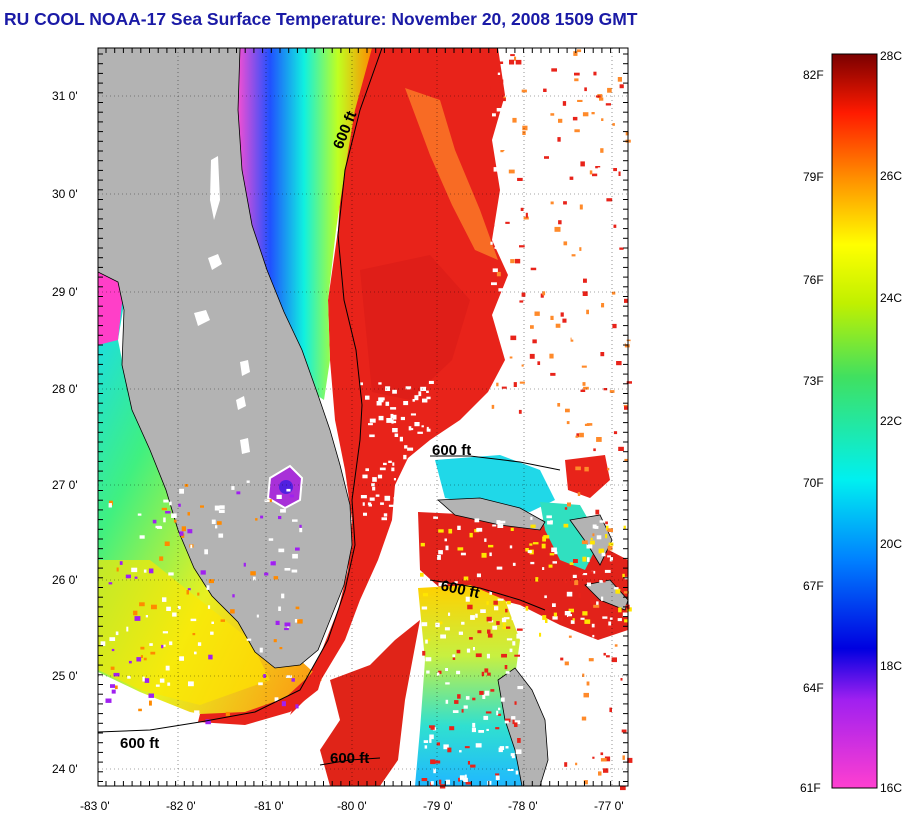 Image resolution: width=913 pixels, height=817 pixels. Describe the element at coordinates (813, 280) in the screenshot. I see `fahrenheit-label: 76F` at that location.